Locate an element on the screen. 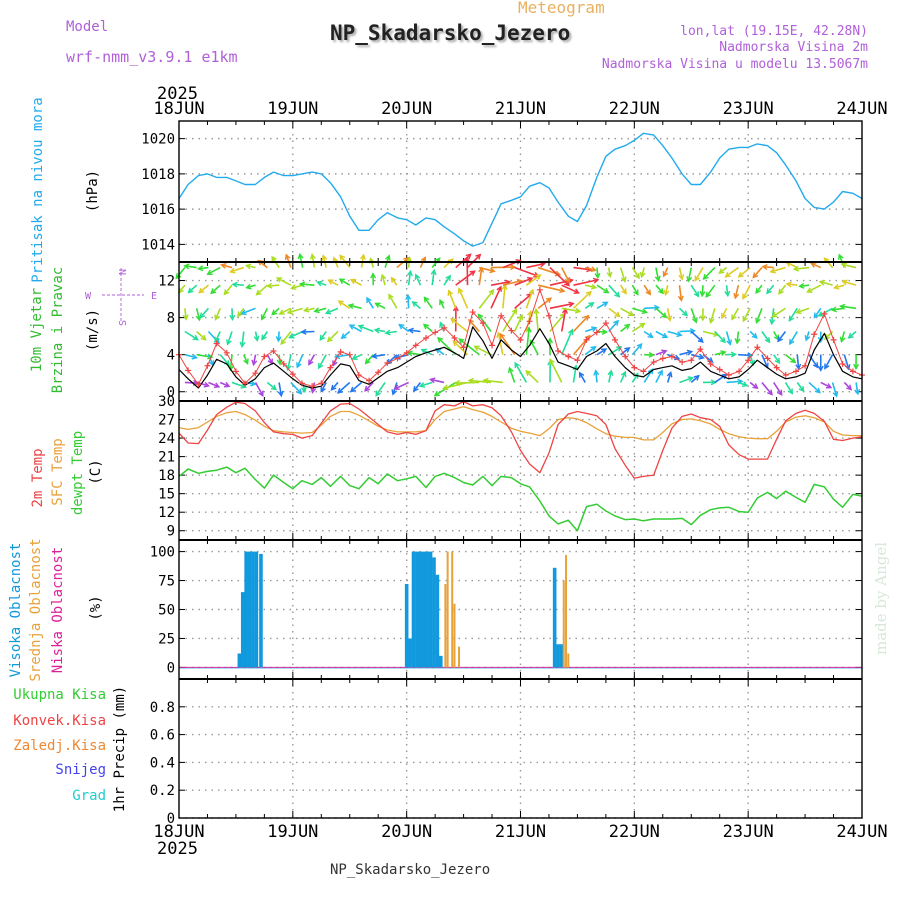  wind-speed-line is located at coordinates (520, 357).